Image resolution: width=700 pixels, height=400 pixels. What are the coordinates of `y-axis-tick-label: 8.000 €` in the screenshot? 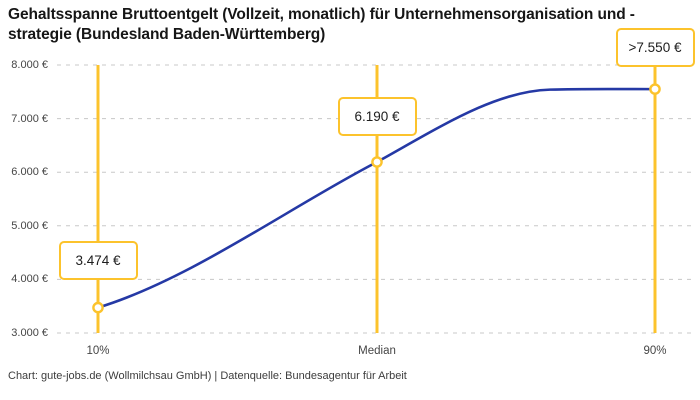 It's located at (29, 65).